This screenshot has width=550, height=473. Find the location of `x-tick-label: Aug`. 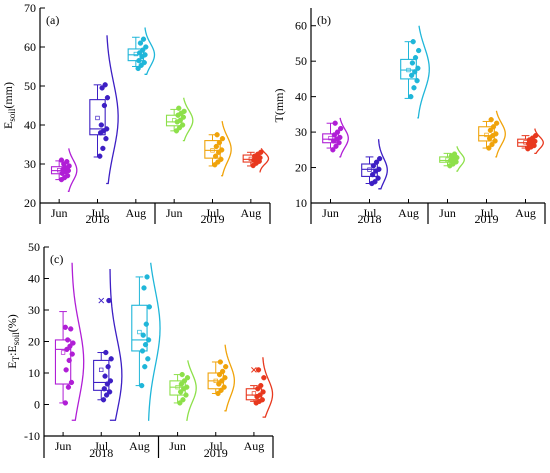

x-tick-label: Aug is located at coordinates (135, 213).